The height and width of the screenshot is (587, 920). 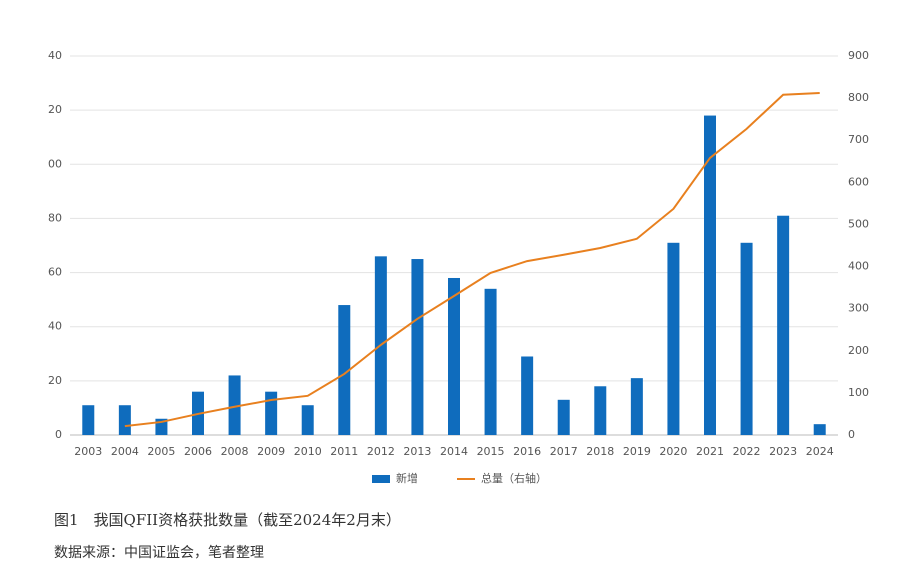 I want to click on x-tick-label: 2010, so click(x=308, y=451).